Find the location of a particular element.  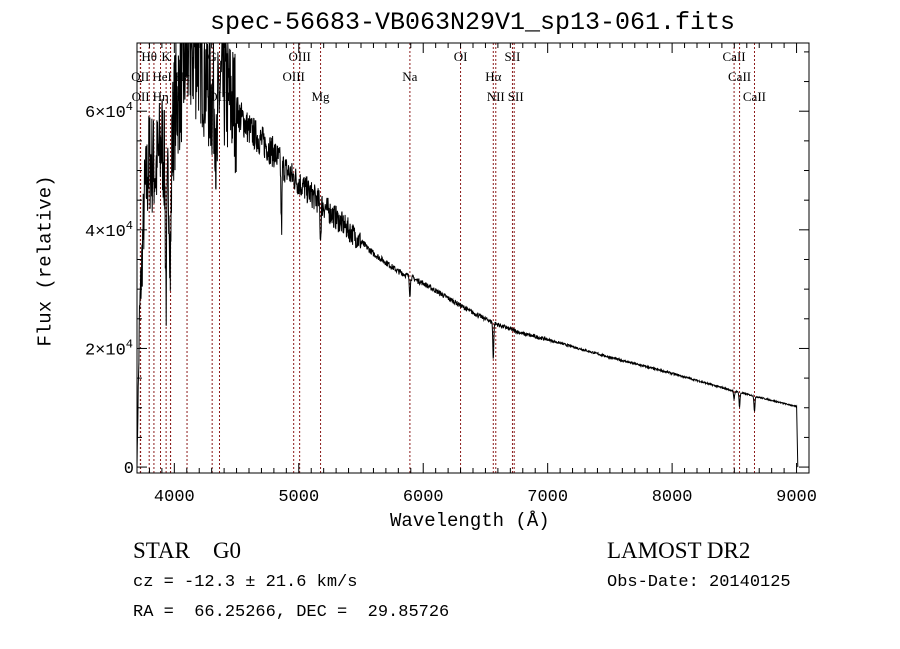

line-label: G is located at coordinates (212, 56).